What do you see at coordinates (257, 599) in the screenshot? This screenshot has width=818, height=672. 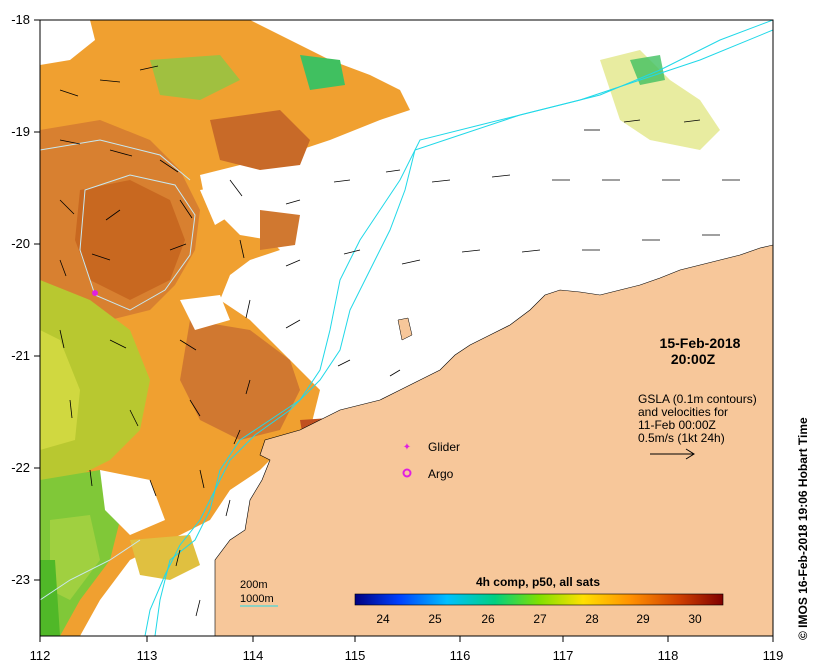 I see `isobath-1000-label: 1000m` at bounding box center [257, 599].